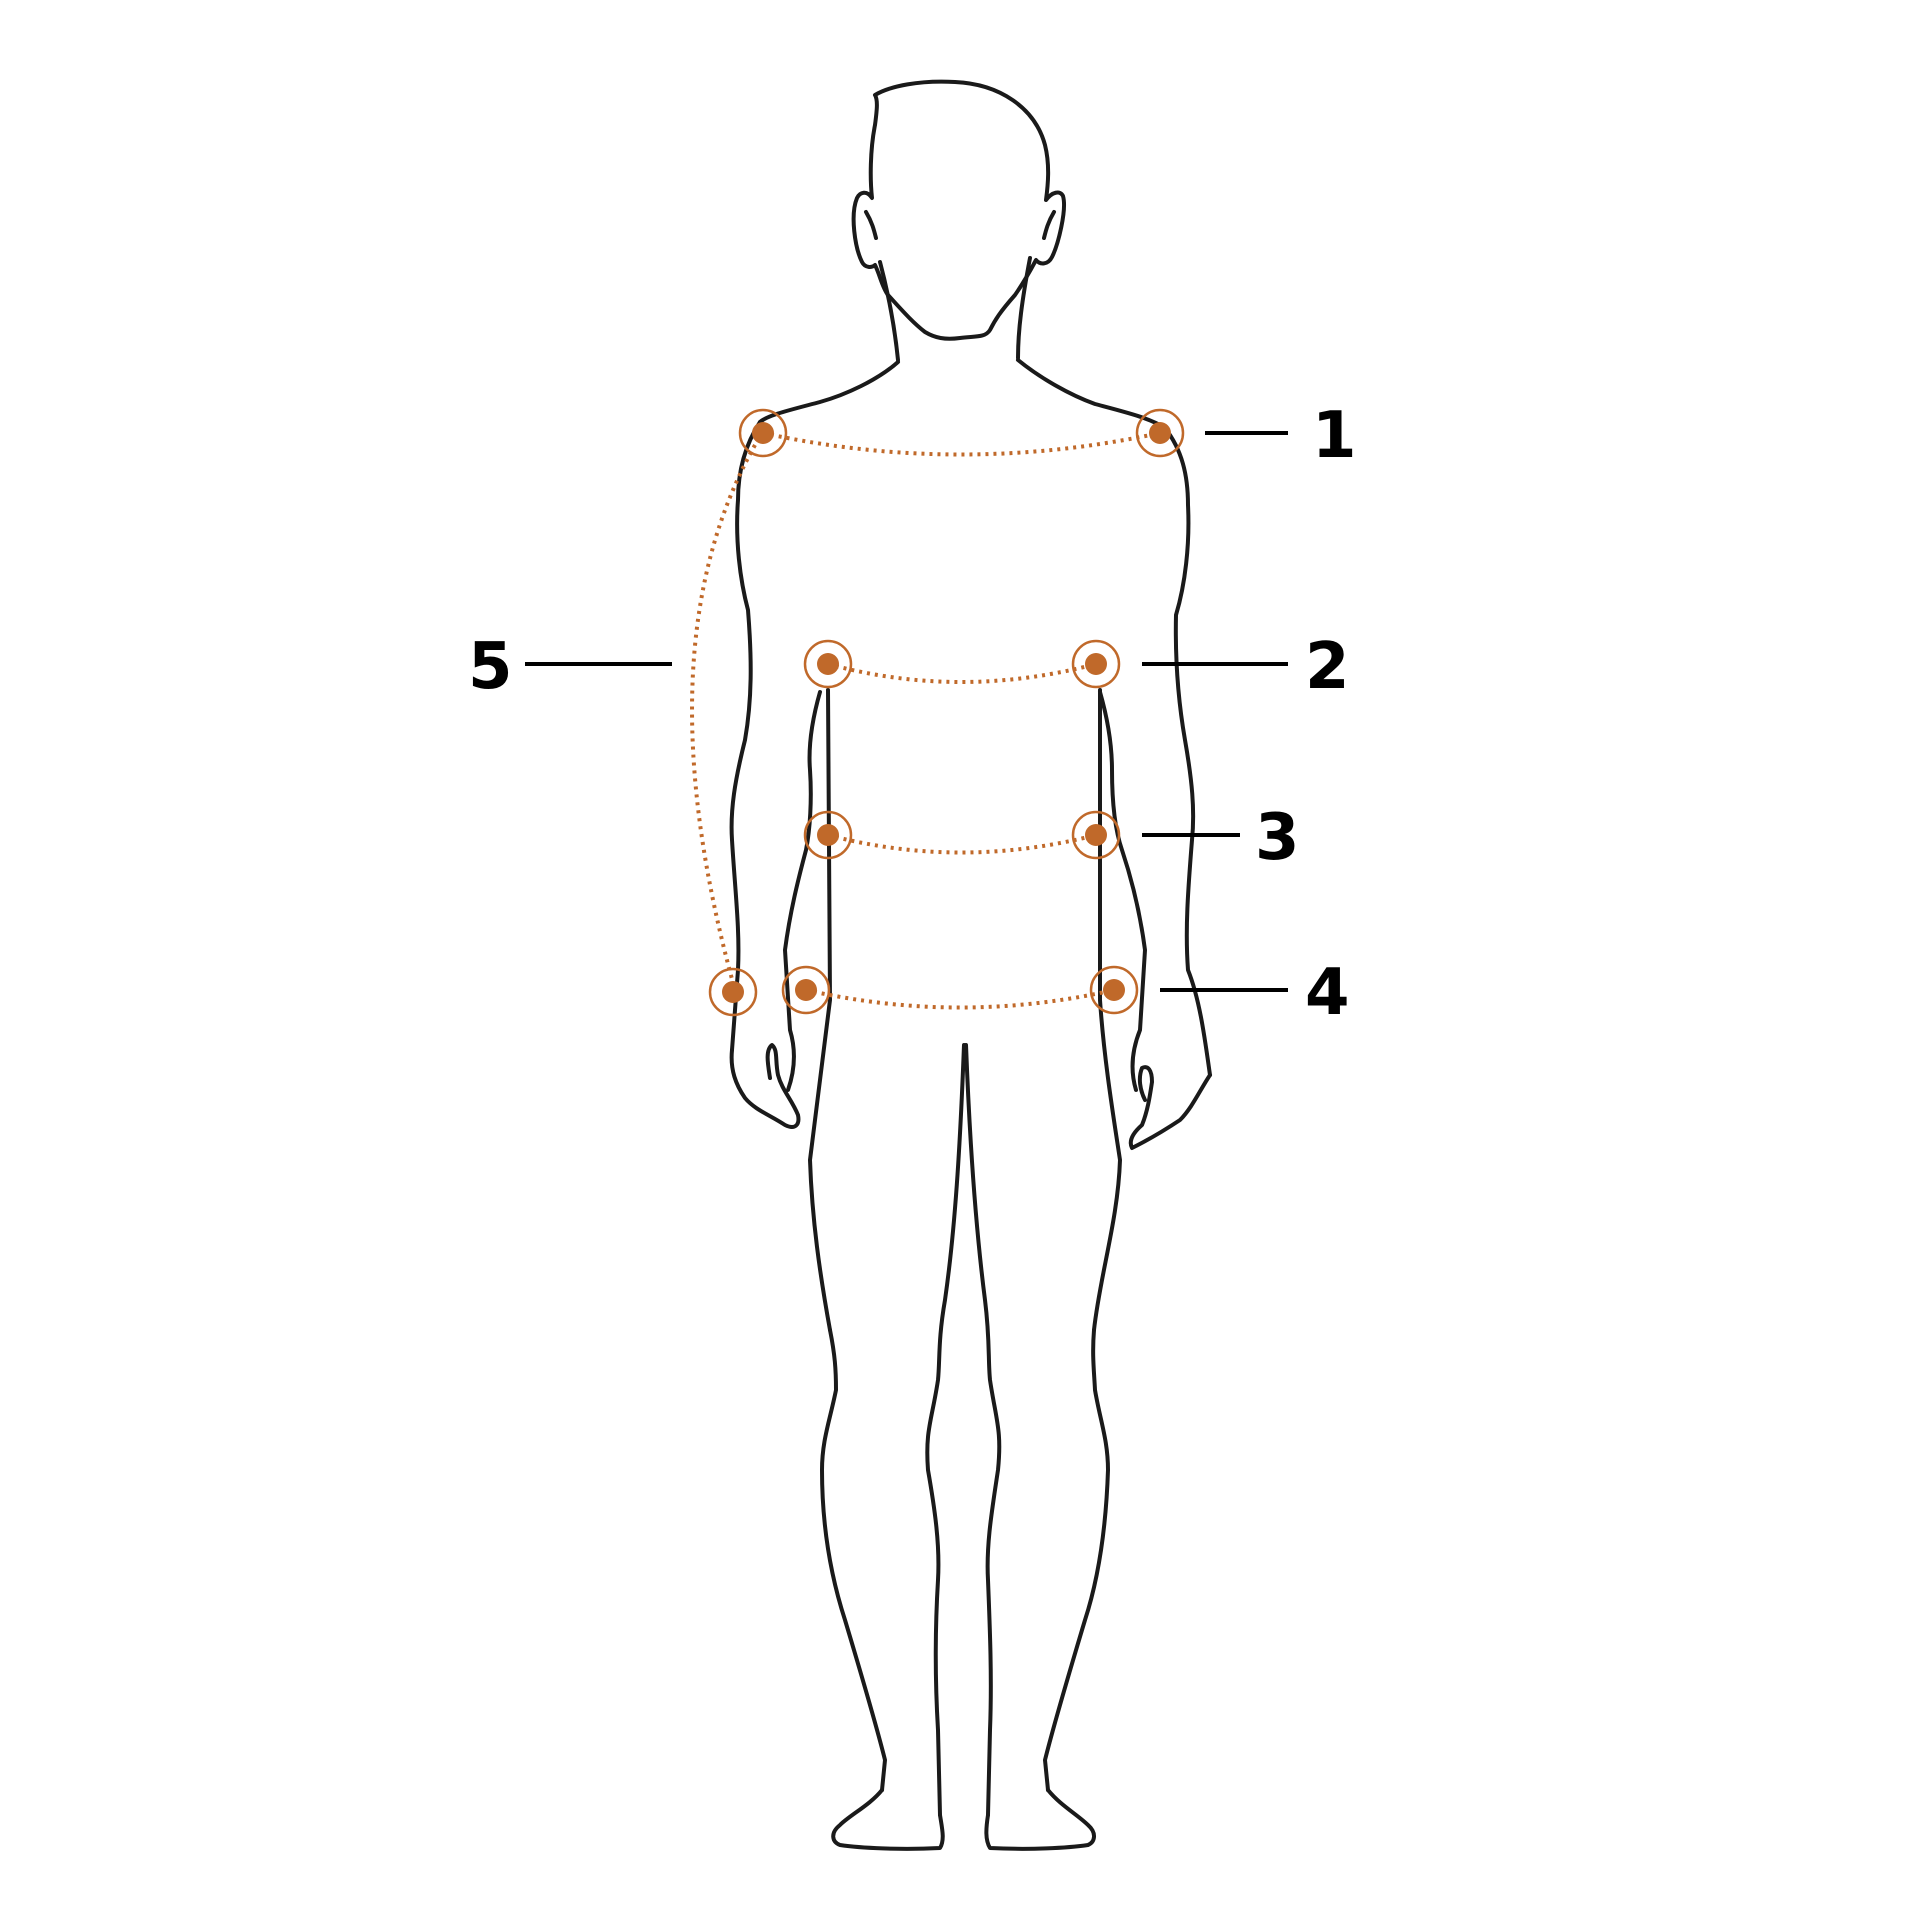 The height and width of the screenshot is (1920, 1920). Describe the element at coordinates (983, 1430) in the screenshot. I see `inner-leg-right` at that location.